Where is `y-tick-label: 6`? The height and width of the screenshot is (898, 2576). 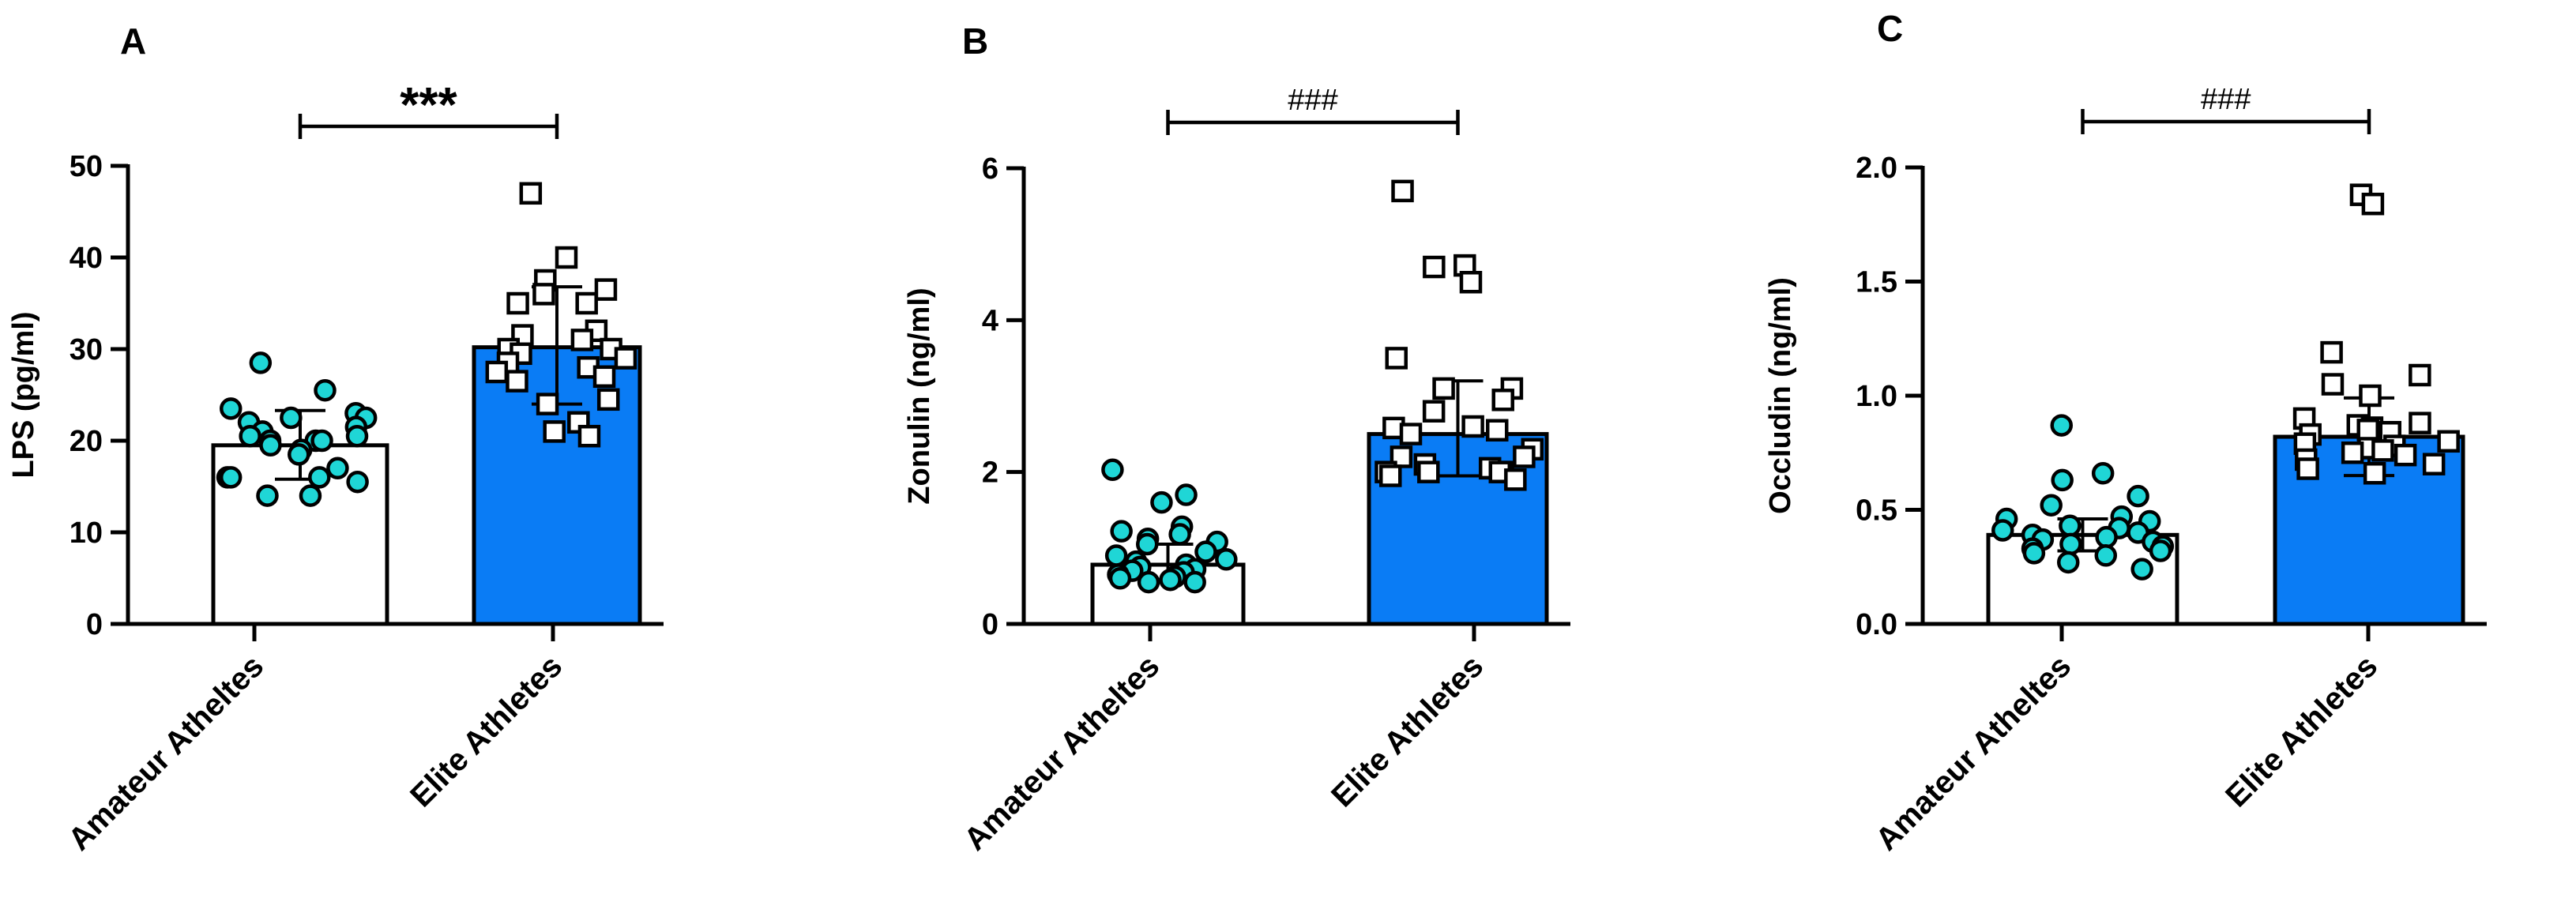
y-tick-label: 6 is located at coordinates (990, 169).